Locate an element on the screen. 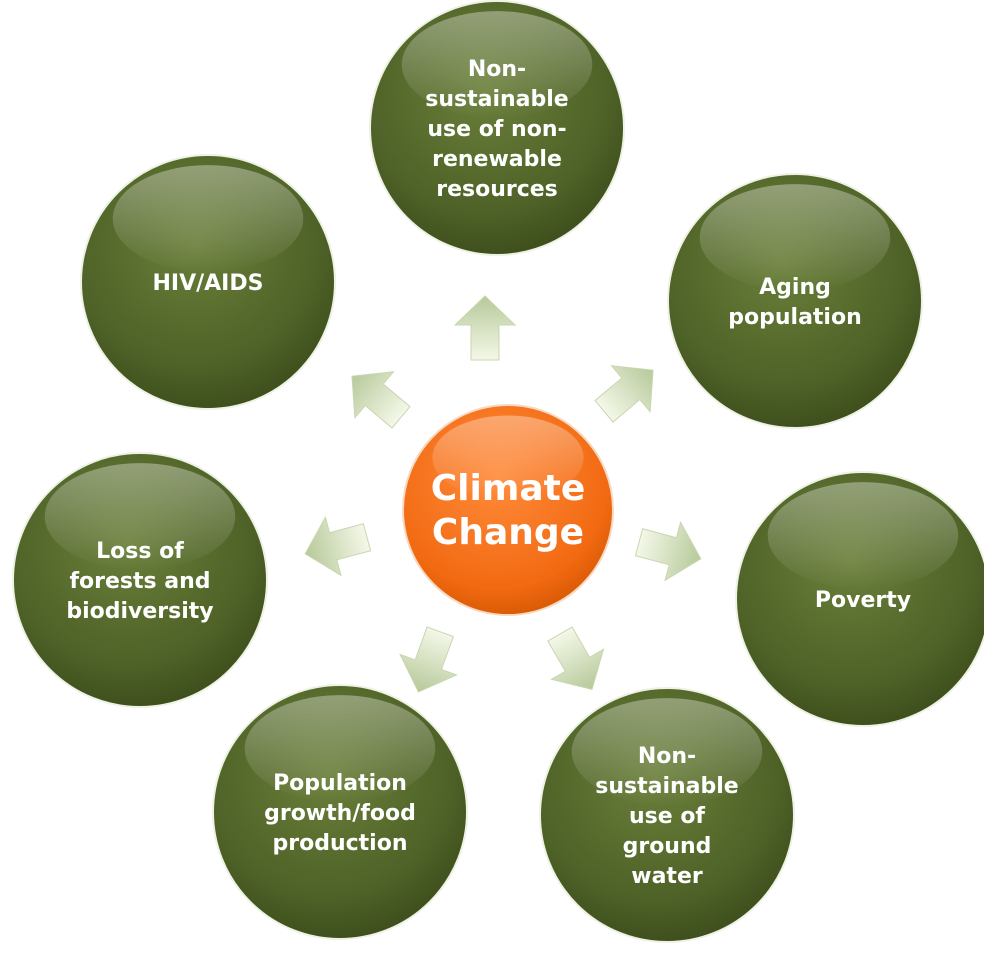 The height and width of the screenshot is (974, 984). node-label: population is located at coordinates (795, 317).